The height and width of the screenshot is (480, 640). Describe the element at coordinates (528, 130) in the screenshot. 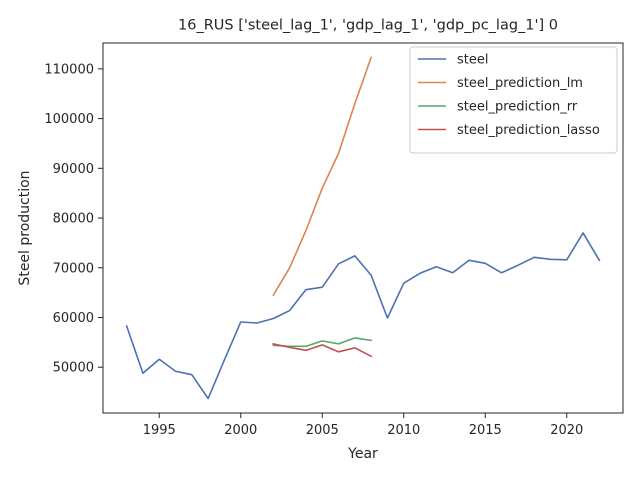

I see `legend-entry-label: steel_prediction_lasso` at that location.